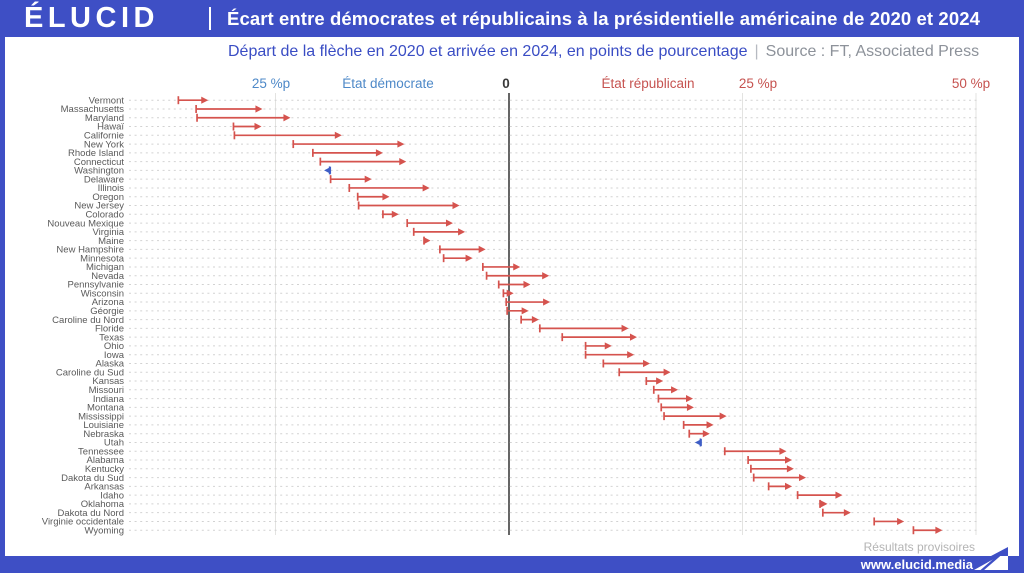  I want to click on state-label: Washington, so click(99, 171).